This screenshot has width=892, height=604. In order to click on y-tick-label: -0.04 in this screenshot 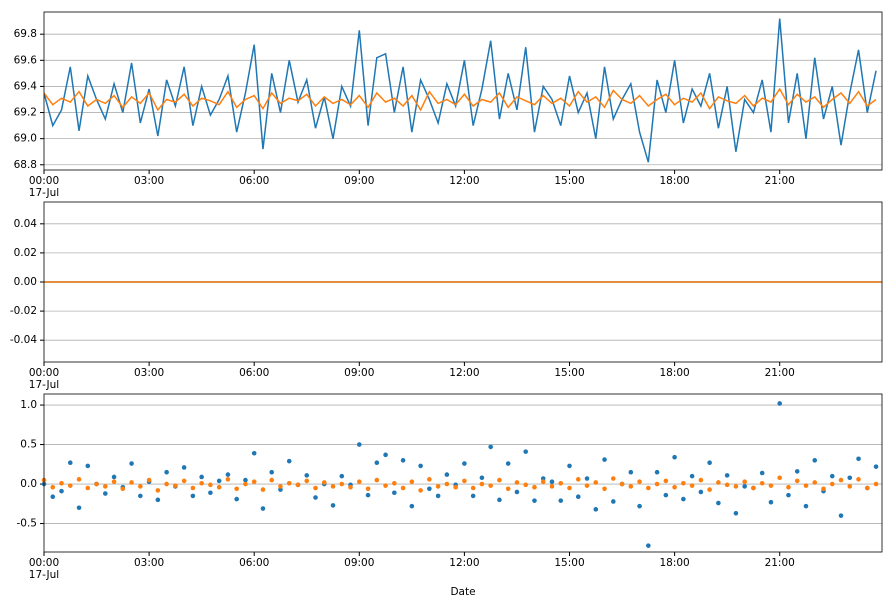, I will do `click(23, 340)`.